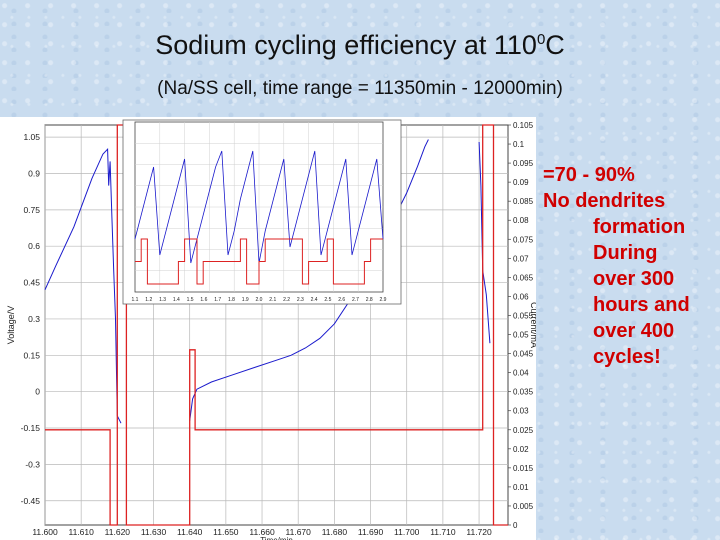 The width and height of the screenshot is (720, 540). What do you see at coordinates (31, 283) in the screenshot?
I see `y-tick-label: 0.45` at bounding box center [31, 283].